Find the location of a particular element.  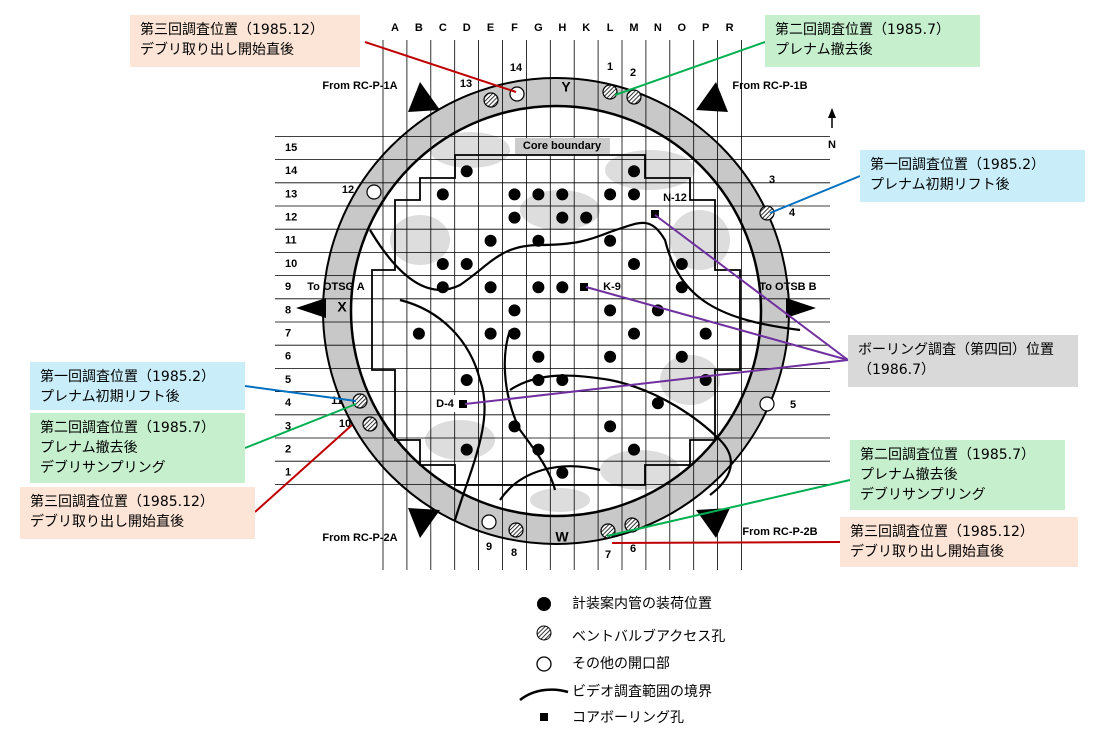

legend-text: その他の開口部 is located at coordinates (621, 664).